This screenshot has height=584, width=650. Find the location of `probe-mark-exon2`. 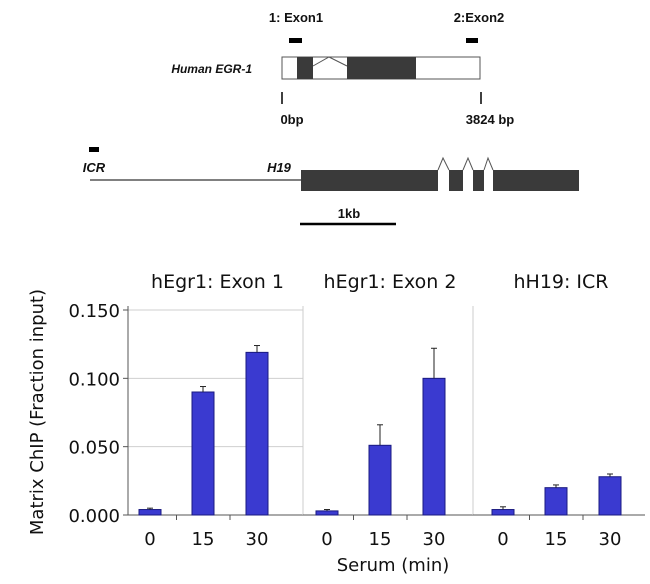

probe-mark-exon2 is located at coordinates (472, 40).